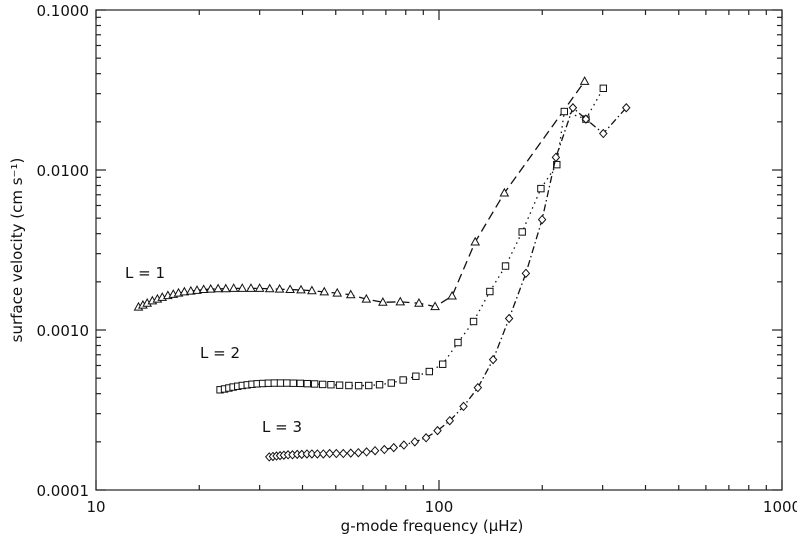 The height and width of the screenshot is (539, 797). What do you see at coordinates (432, 526) in the screenshot?
I see `x-axis-label: g-mode frequency (µHz)` at bounding box center [432, 526].